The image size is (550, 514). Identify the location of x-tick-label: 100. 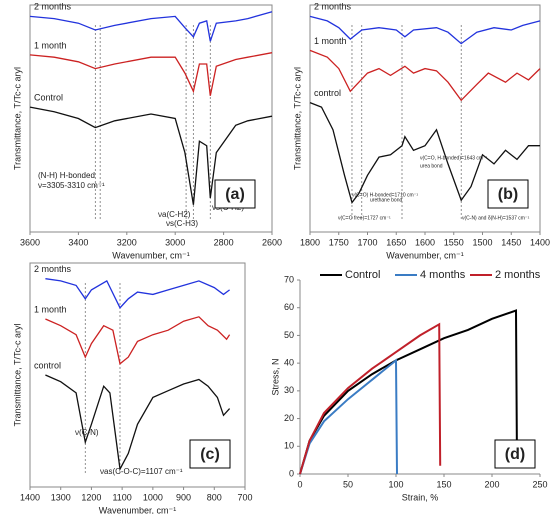
(395, 484).